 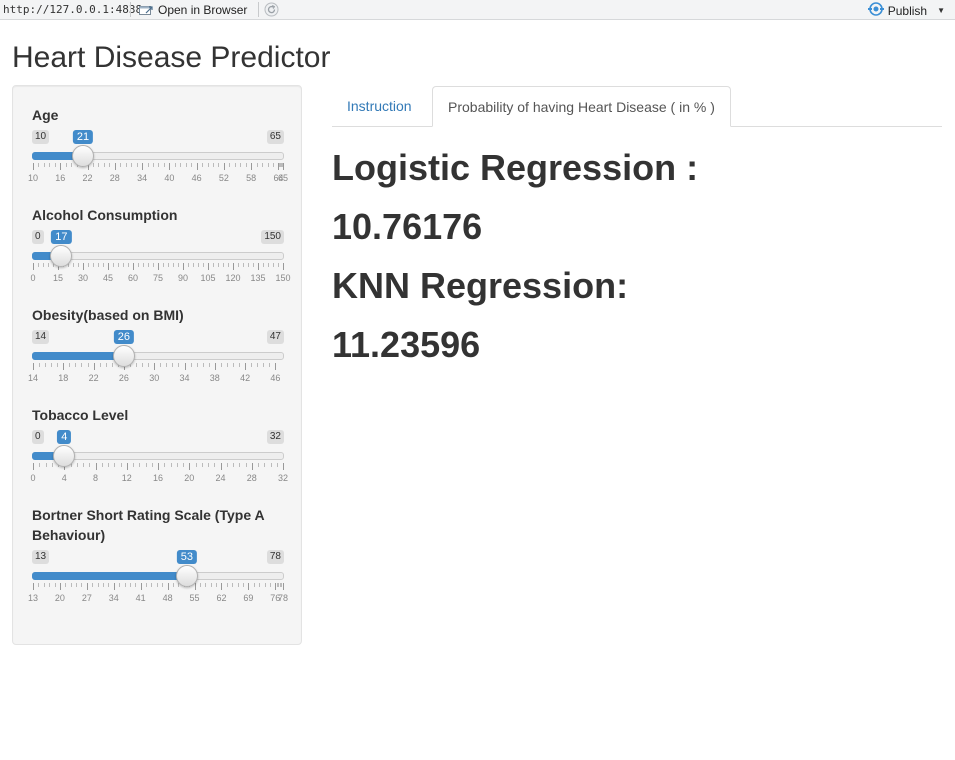 I want to click on slider-fill, so click(x=109, y=576).